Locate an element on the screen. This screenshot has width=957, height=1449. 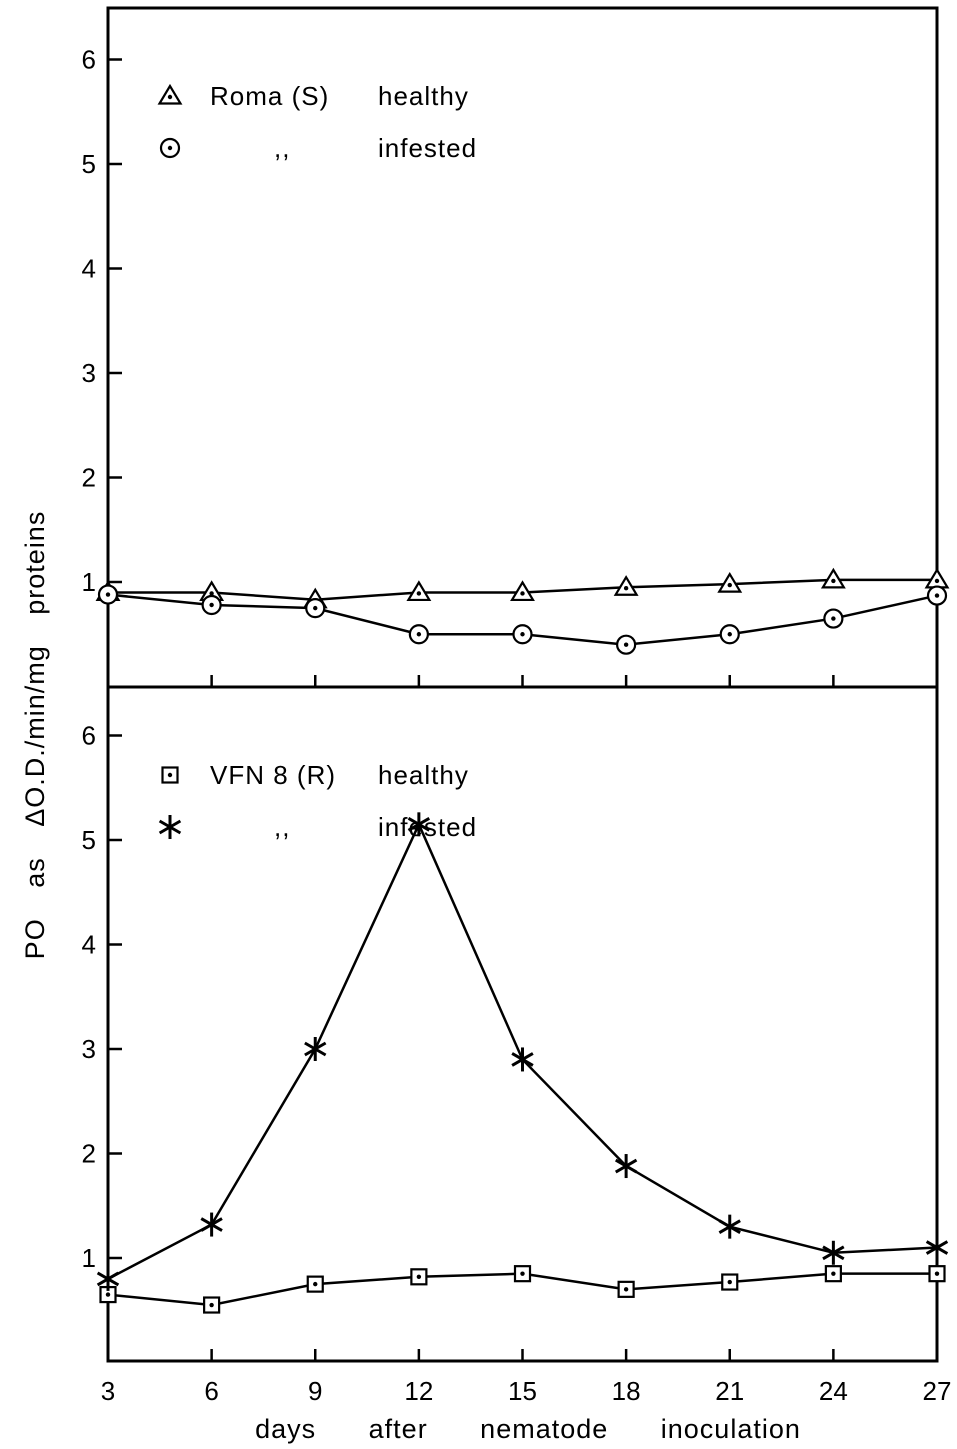
x-tick-label: 18 is located at coordinates (626, 1391).